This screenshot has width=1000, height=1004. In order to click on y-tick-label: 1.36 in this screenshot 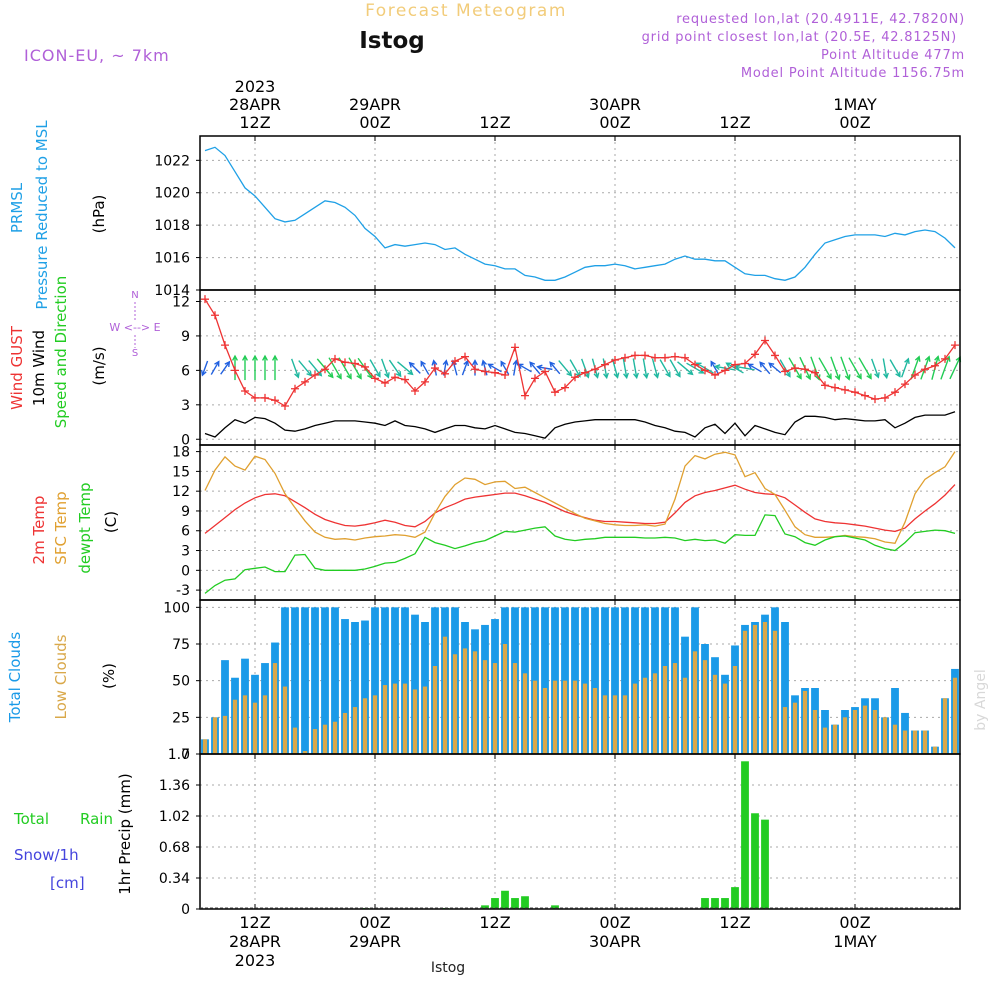, I will do `click(174, 786)`.